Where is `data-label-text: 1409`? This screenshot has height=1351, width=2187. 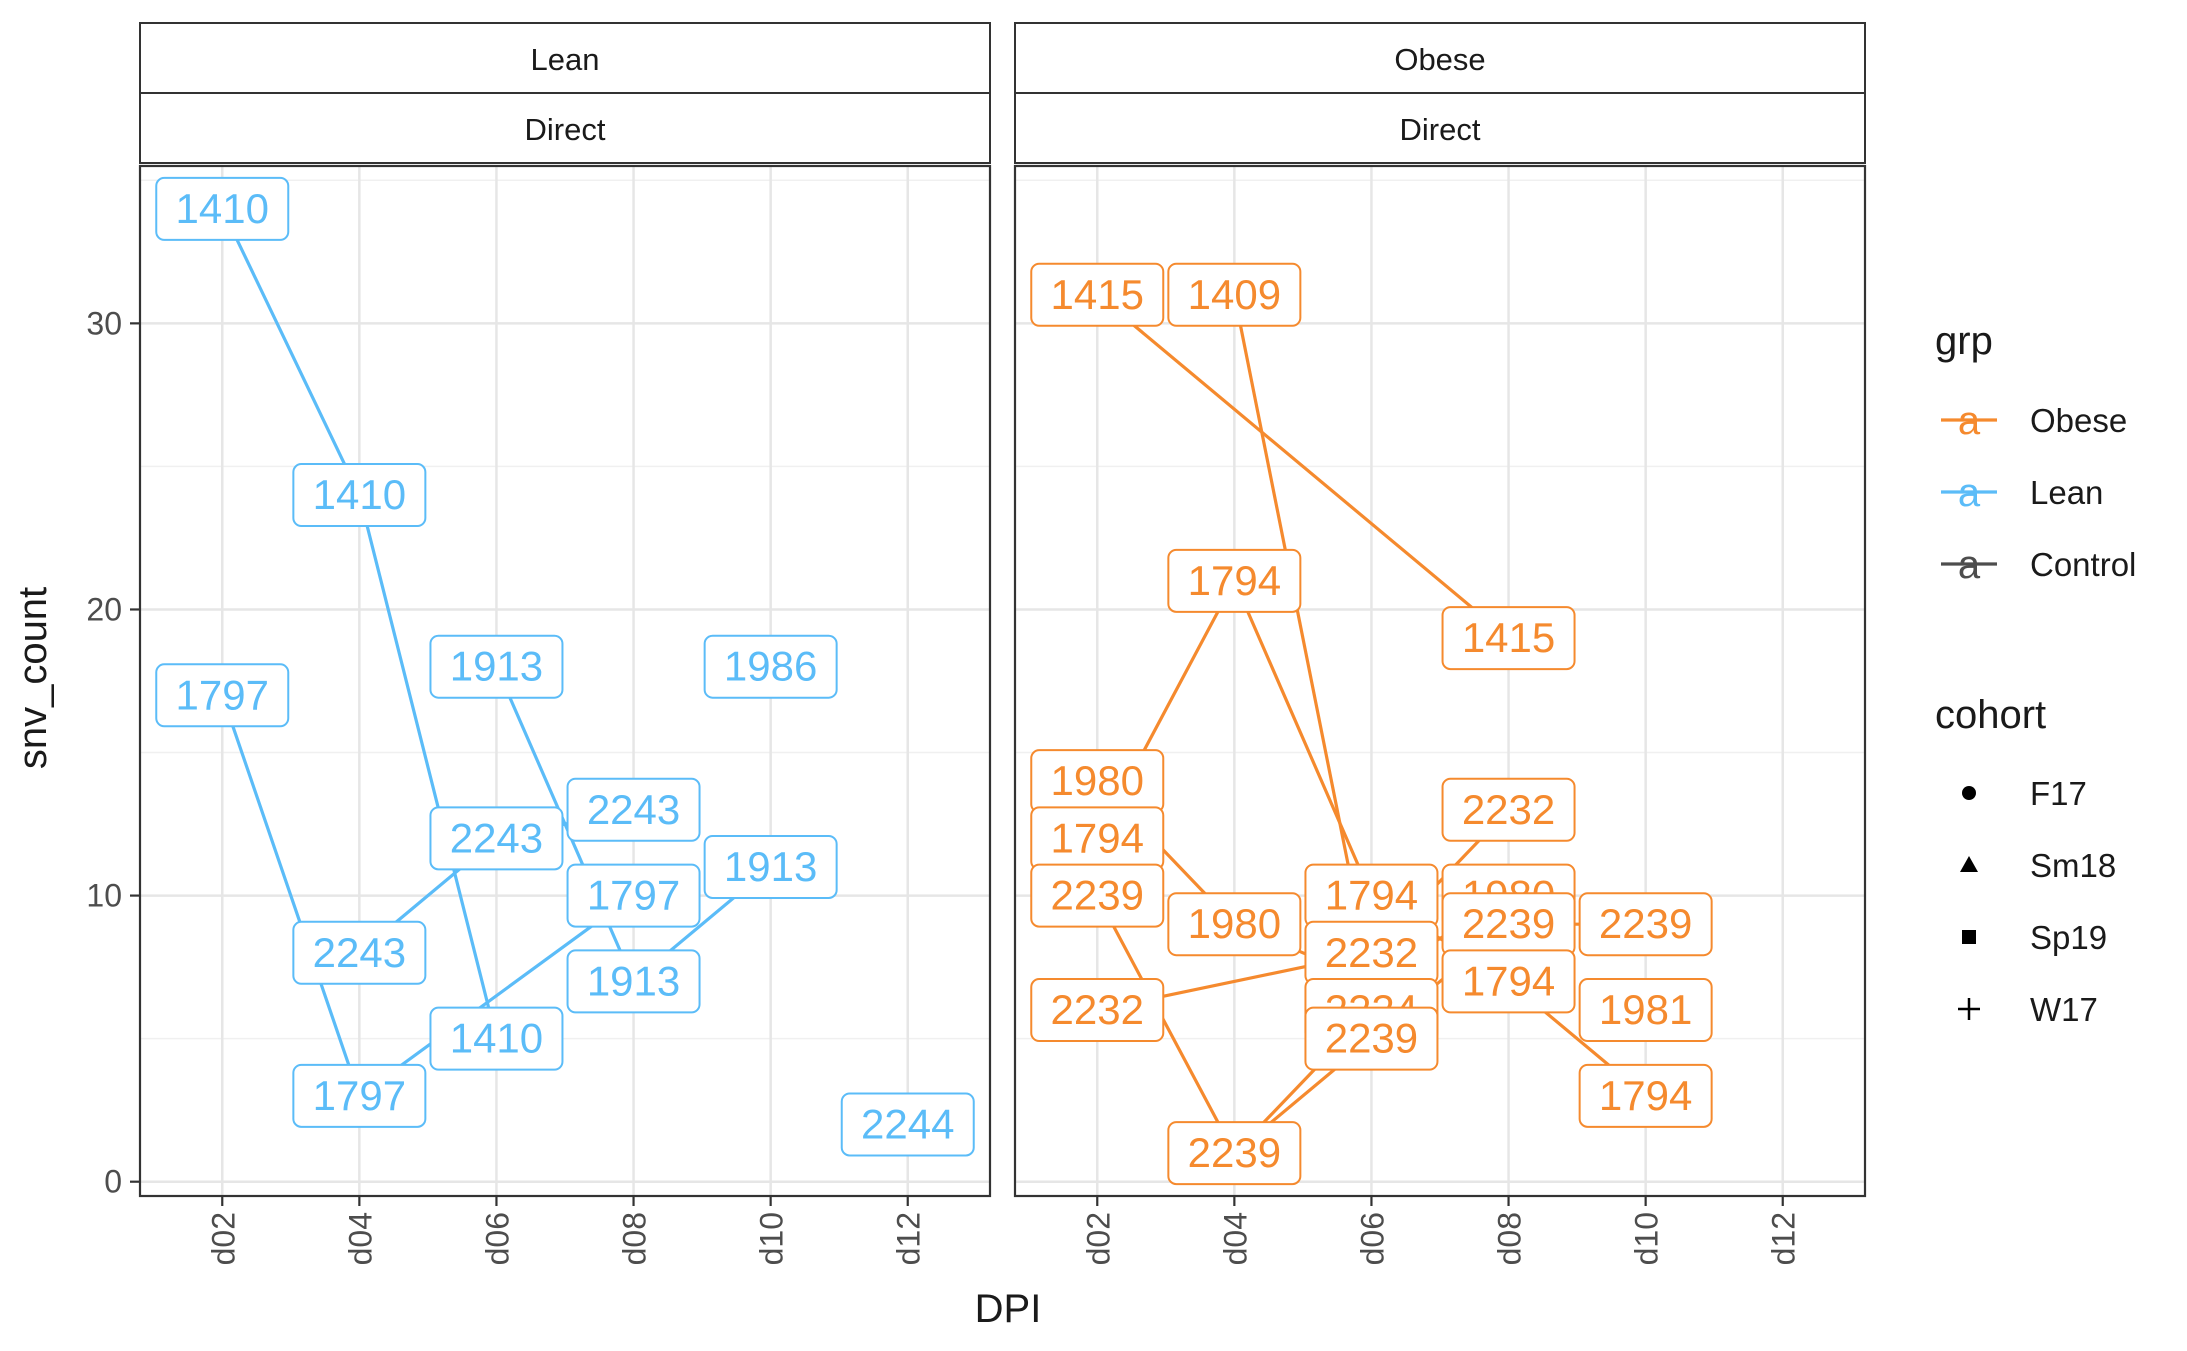 data-label-text: 1409 is located at coordinates (1234, 294).